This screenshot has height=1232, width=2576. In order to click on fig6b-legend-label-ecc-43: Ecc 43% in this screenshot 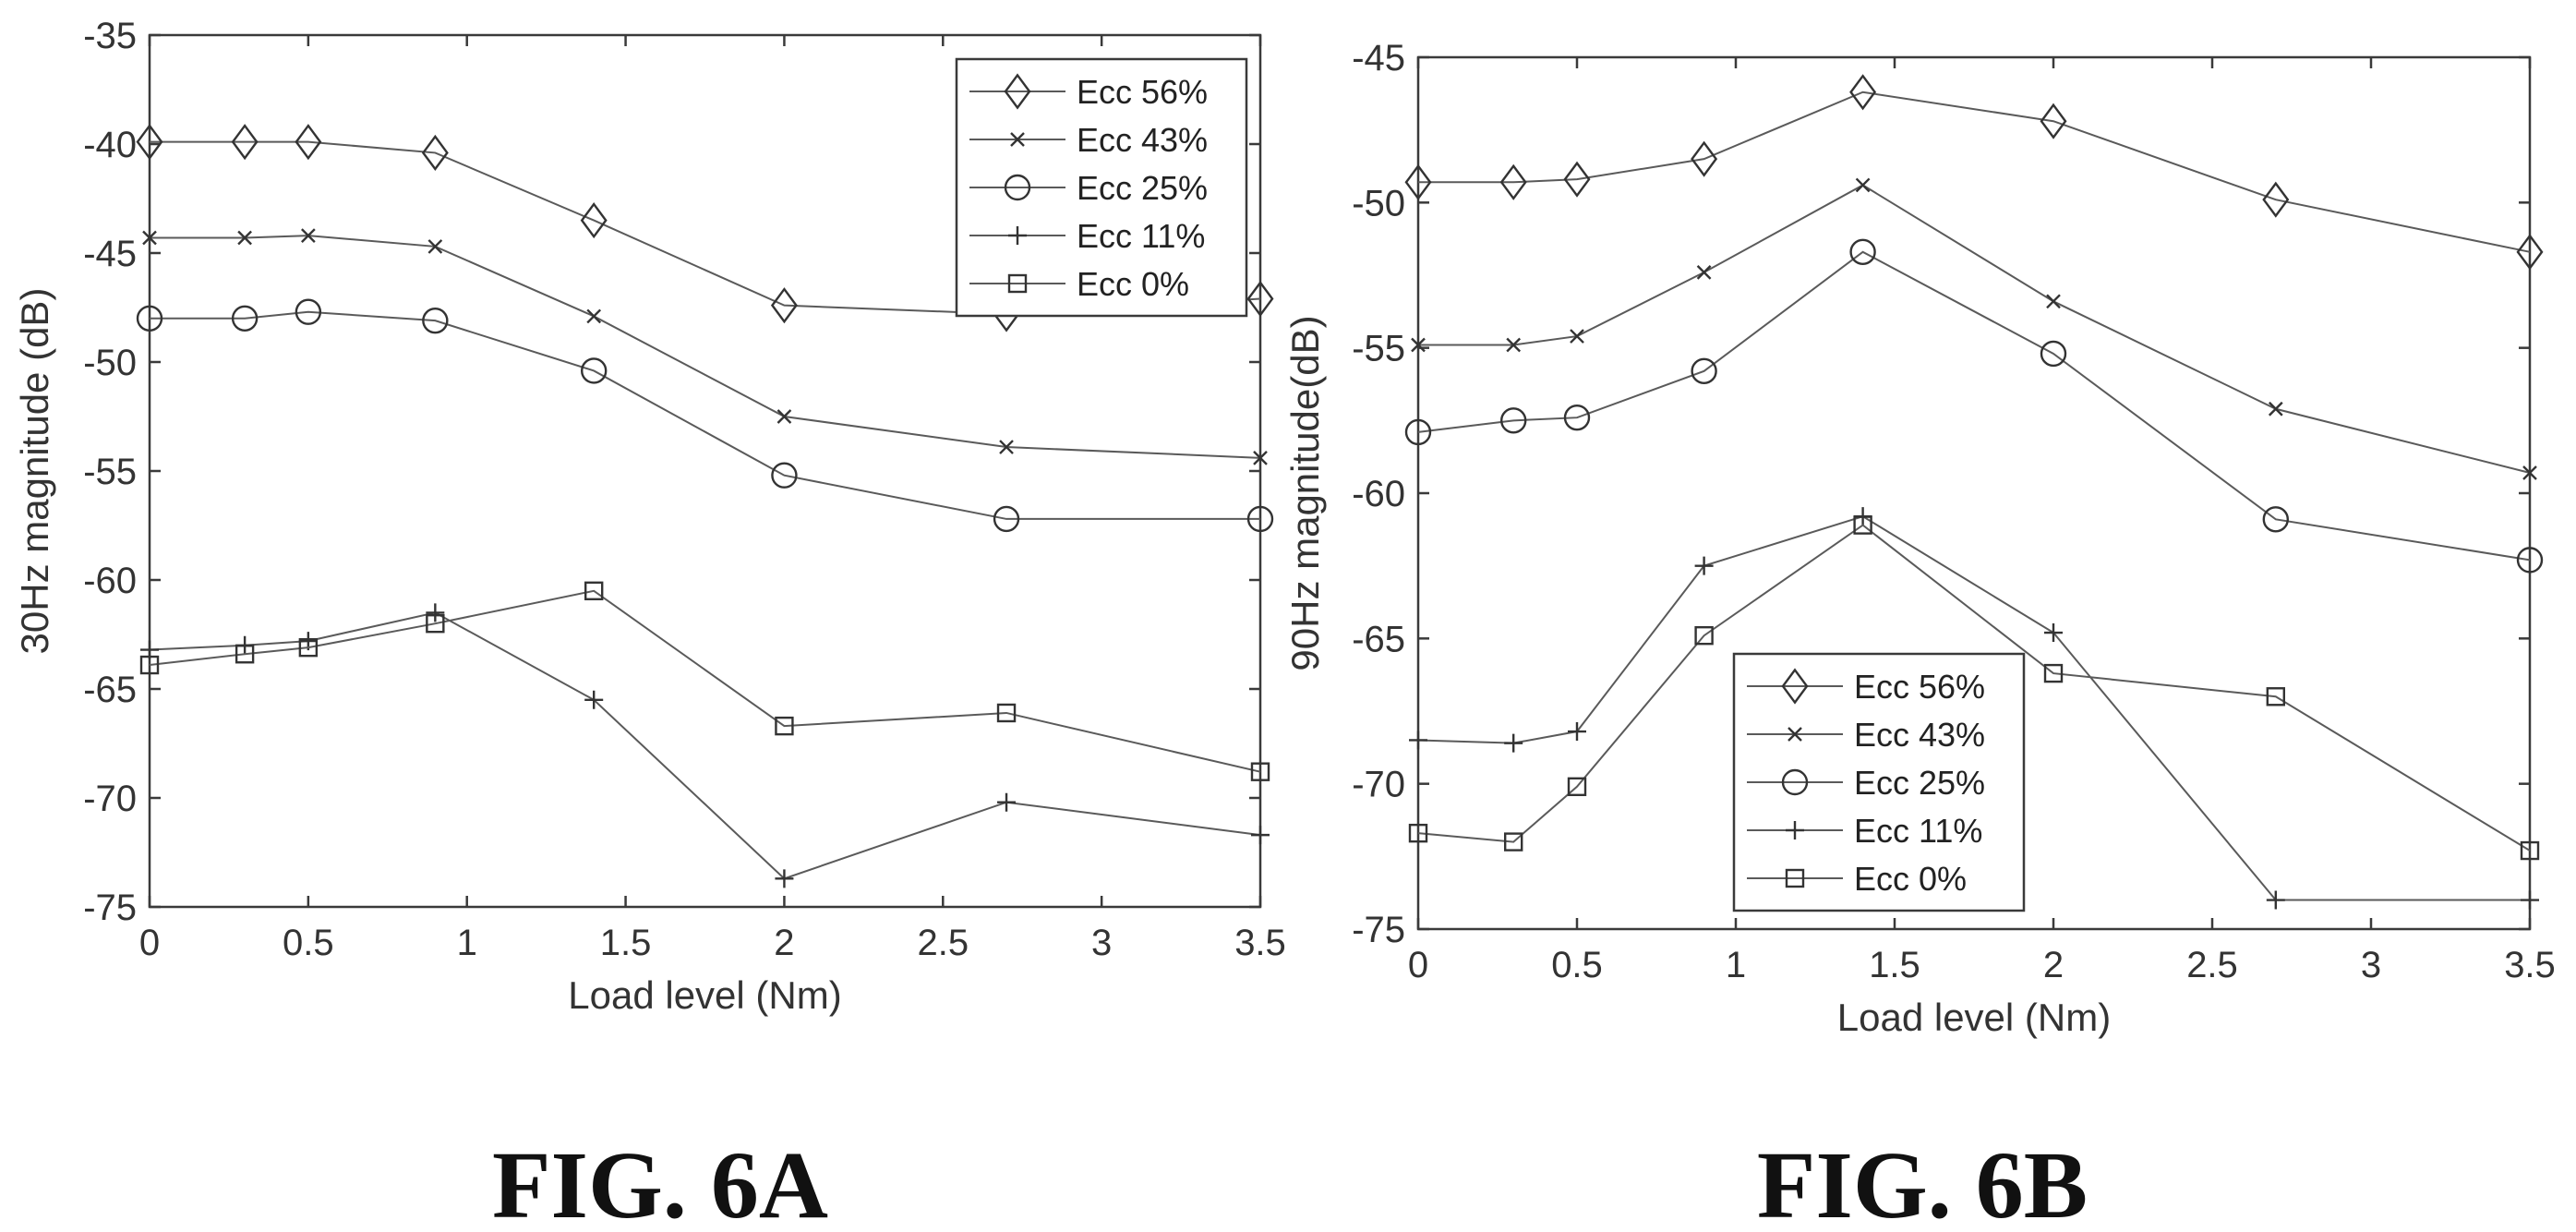, I will do `click(1919, 735)`.